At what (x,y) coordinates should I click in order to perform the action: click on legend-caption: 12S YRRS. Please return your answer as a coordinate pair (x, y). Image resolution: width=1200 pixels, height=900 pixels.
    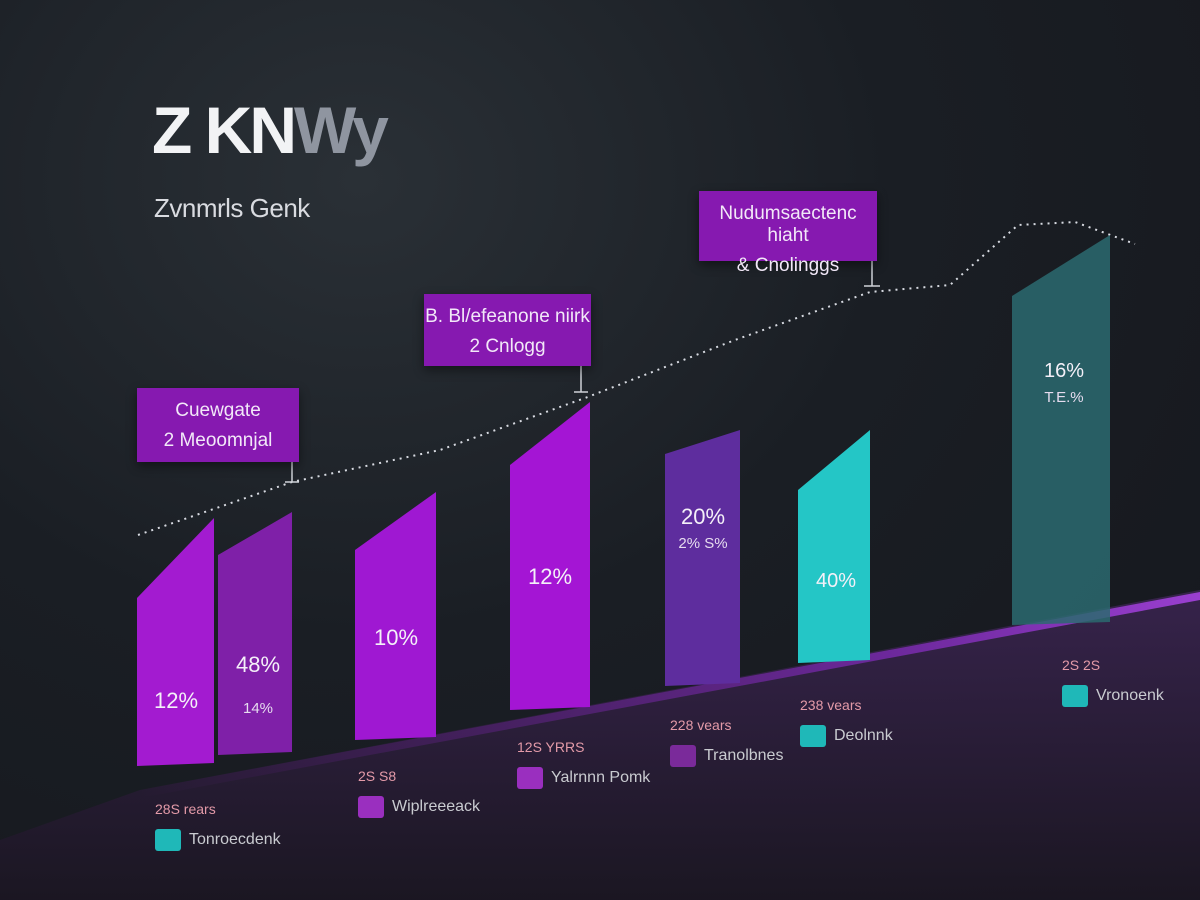
    Looking at the image, I should click on (551, 747).